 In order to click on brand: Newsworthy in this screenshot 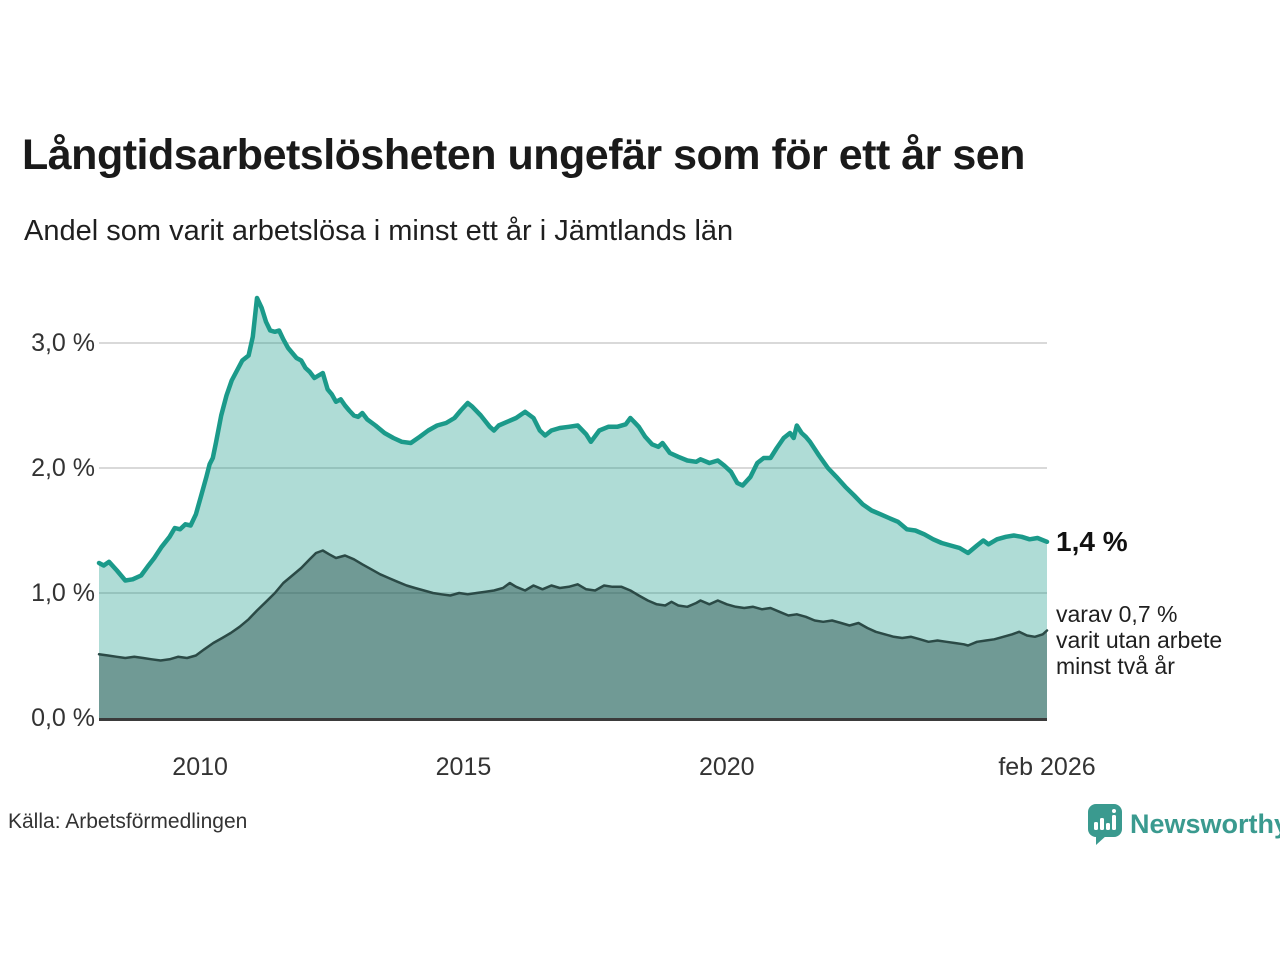, I will do `click(1184, 825)`.